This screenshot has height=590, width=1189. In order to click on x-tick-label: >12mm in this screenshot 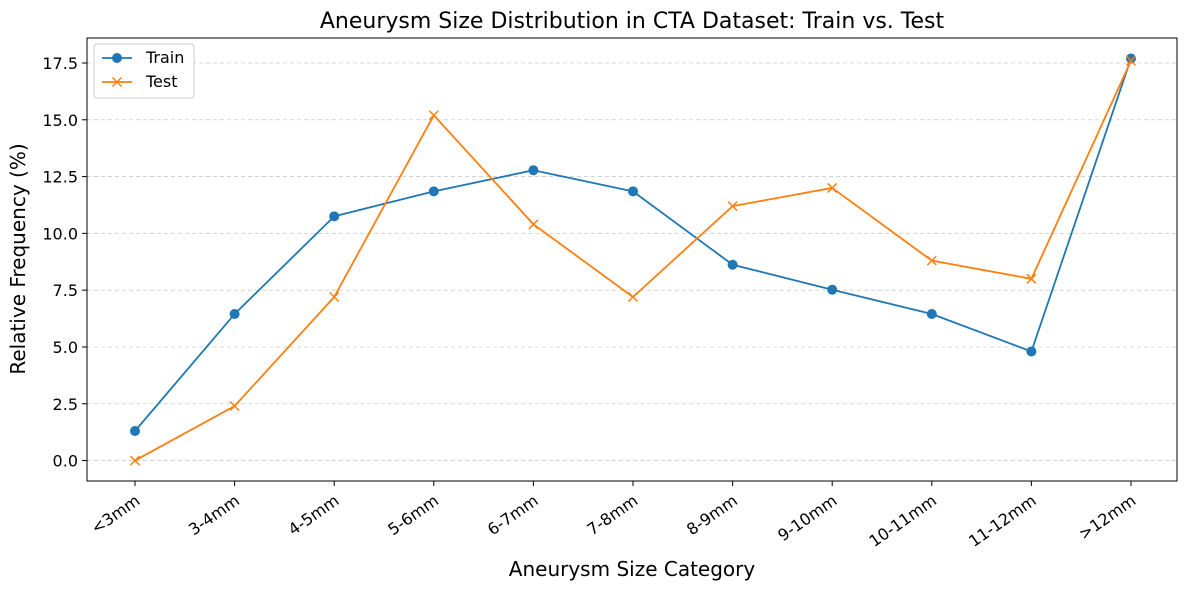, I will do `click(1107, 517)`.